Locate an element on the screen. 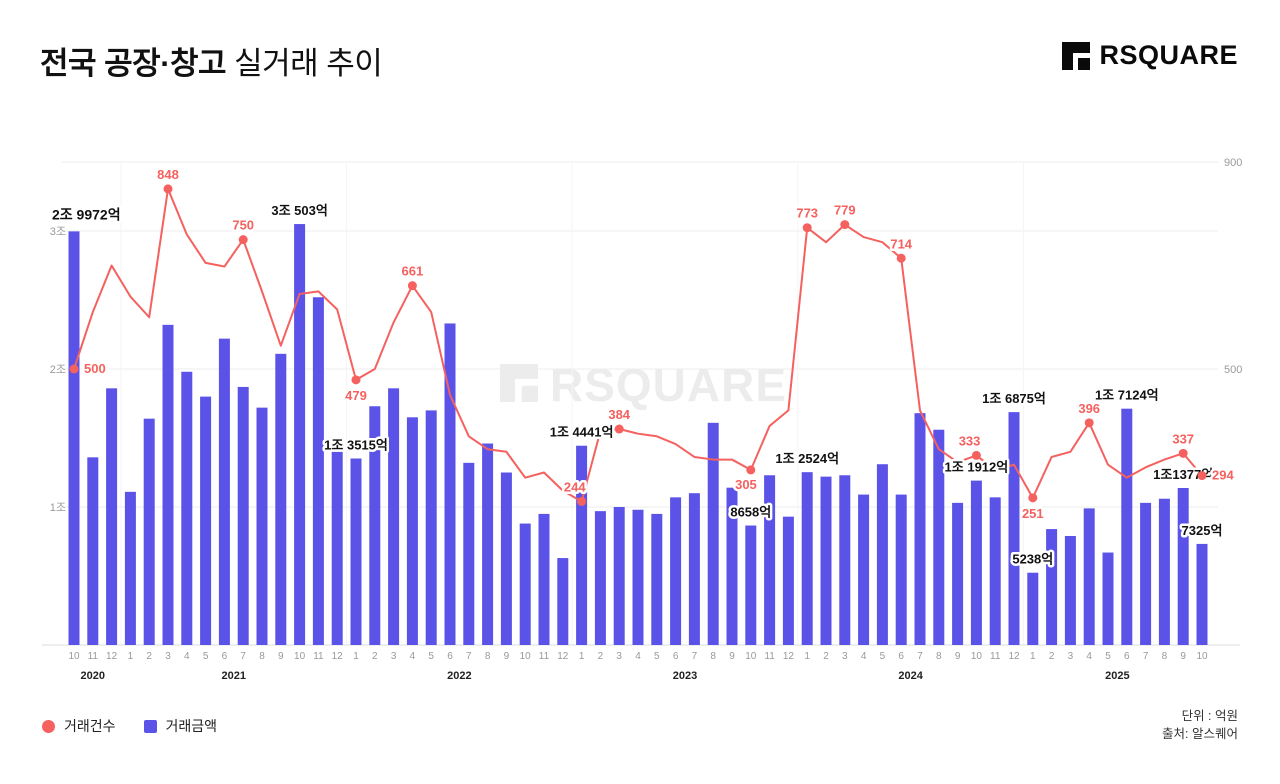 This screenshot has width=1280, height=784. x-year-label: 2025 is located at coordinates (1117, 676).